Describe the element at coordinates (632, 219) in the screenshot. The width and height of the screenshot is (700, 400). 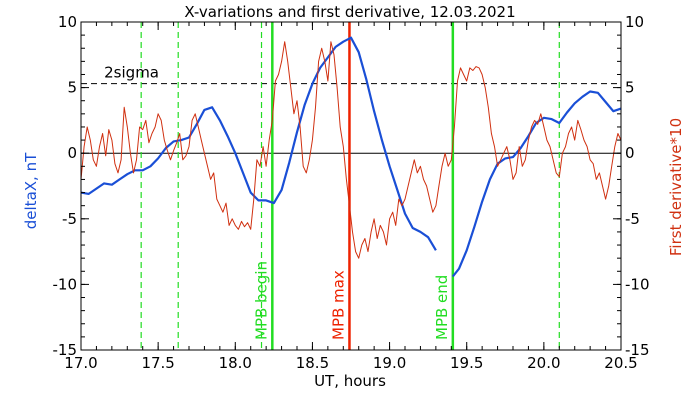
I see `right-y-tick-label-2: -5` at that location.